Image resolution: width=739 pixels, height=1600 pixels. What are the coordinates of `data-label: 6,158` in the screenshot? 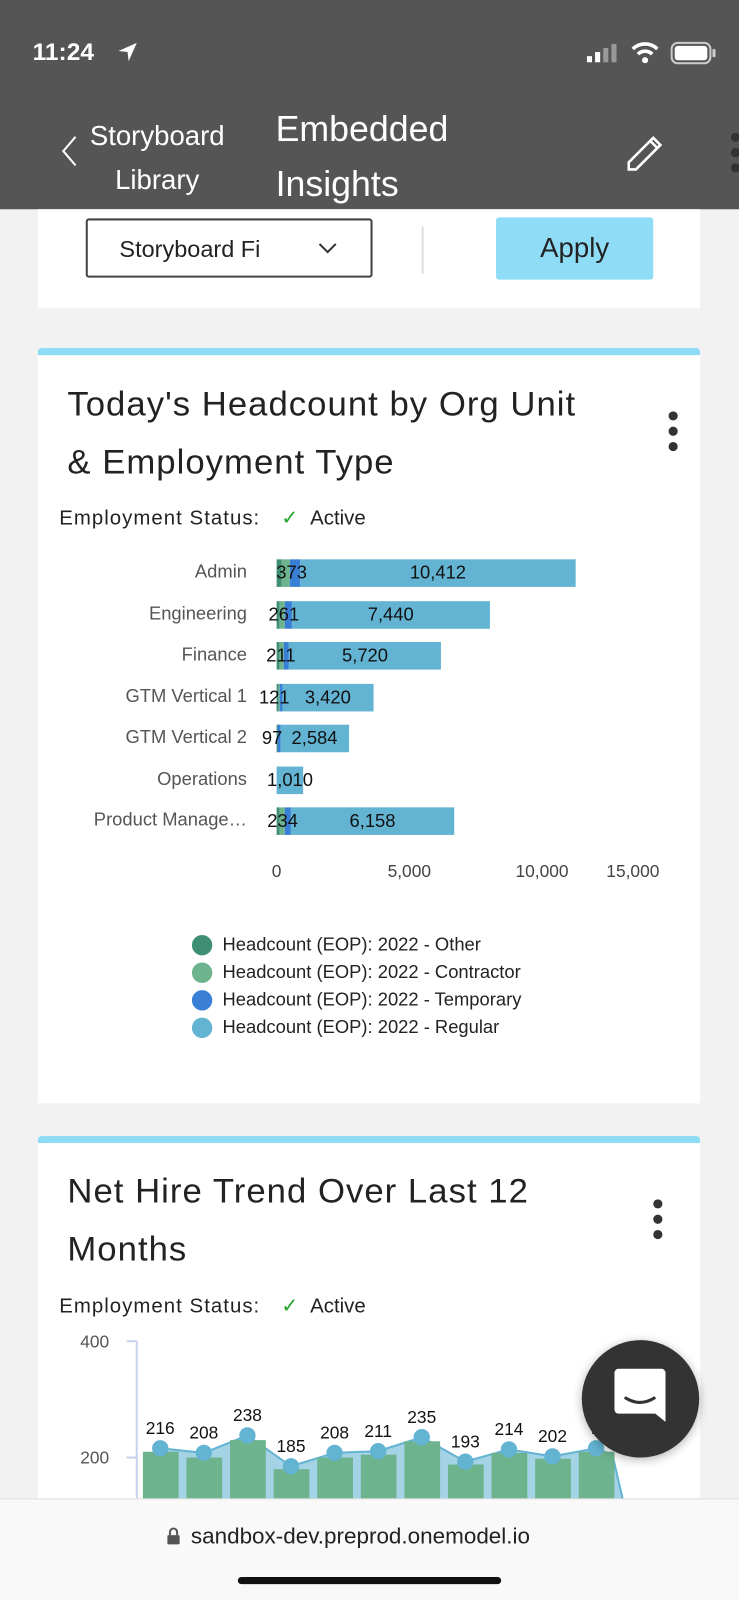 It's located at (372, 820).